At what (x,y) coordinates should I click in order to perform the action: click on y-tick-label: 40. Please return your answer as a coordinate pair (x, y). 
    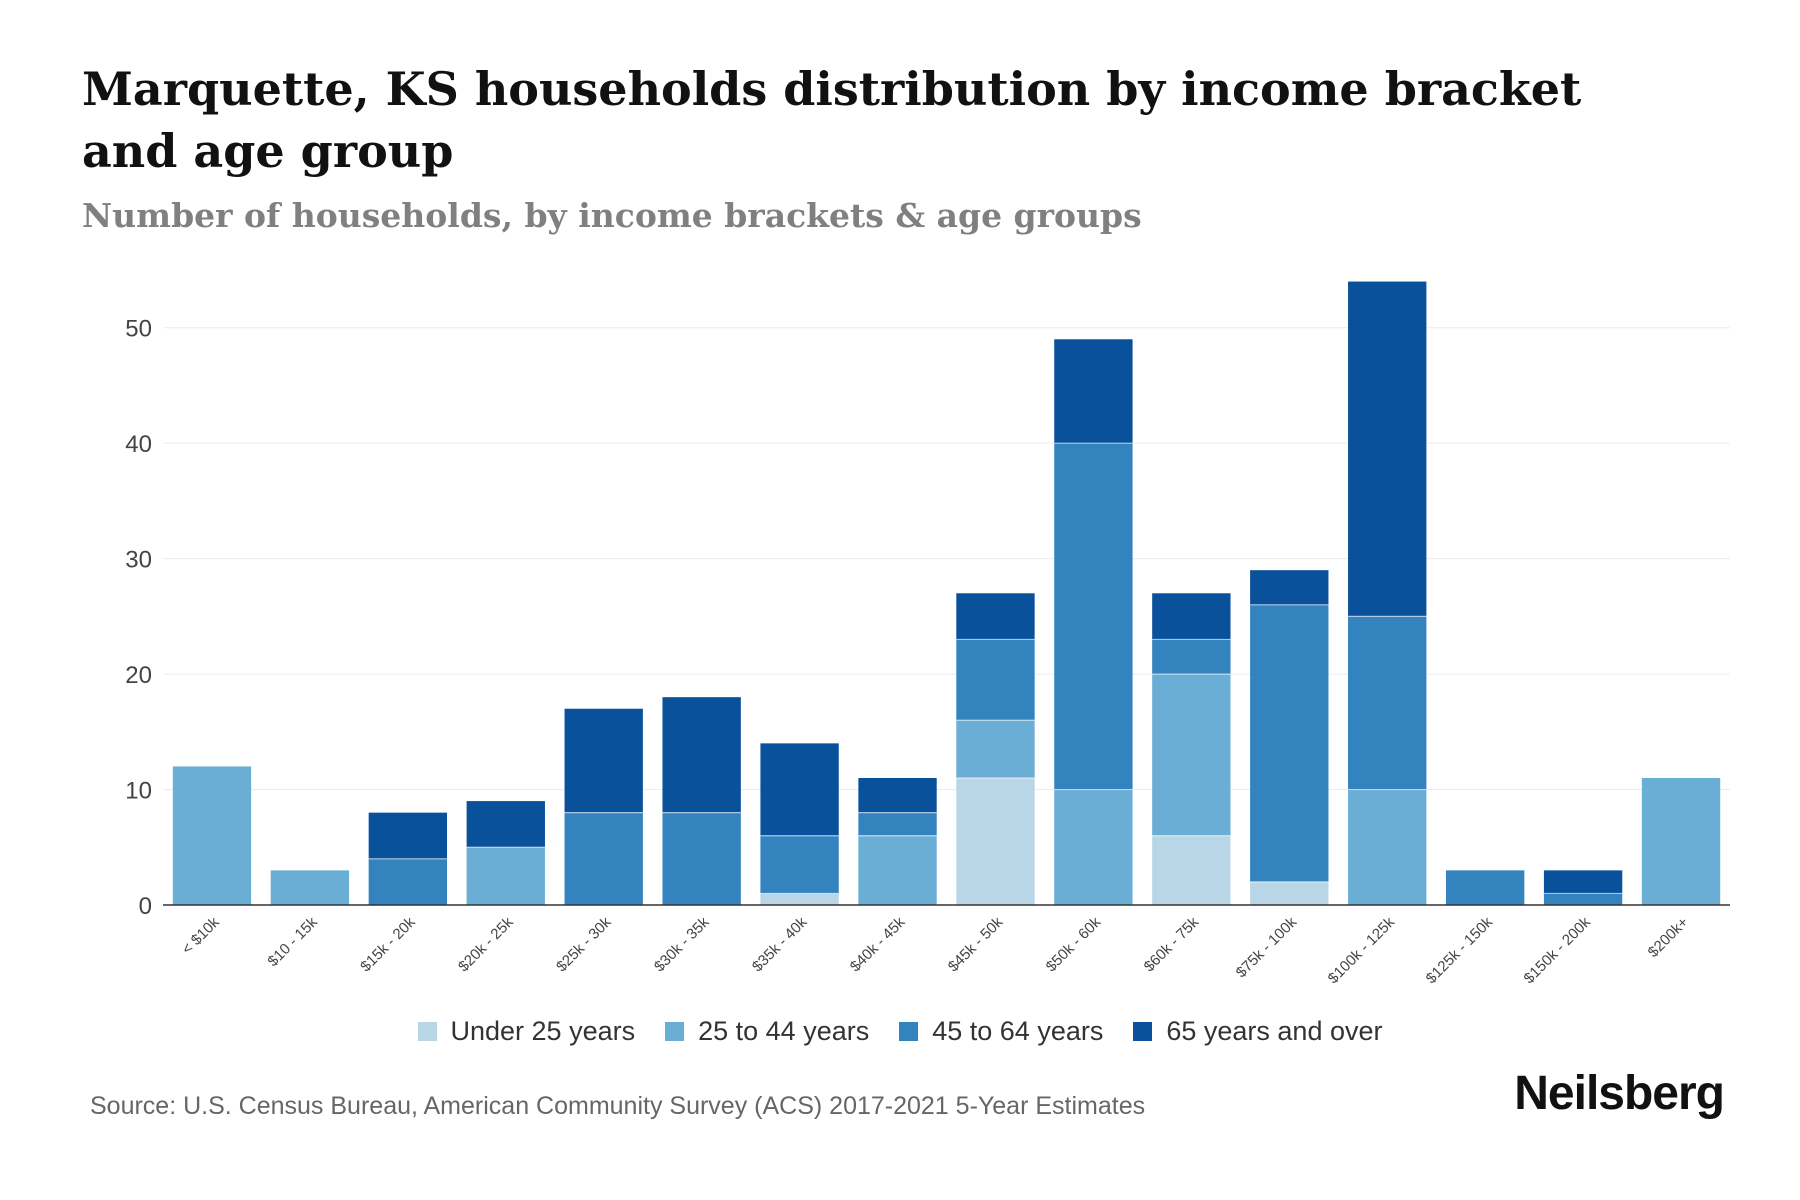
    Looking at the image, I should click on (138, 444).